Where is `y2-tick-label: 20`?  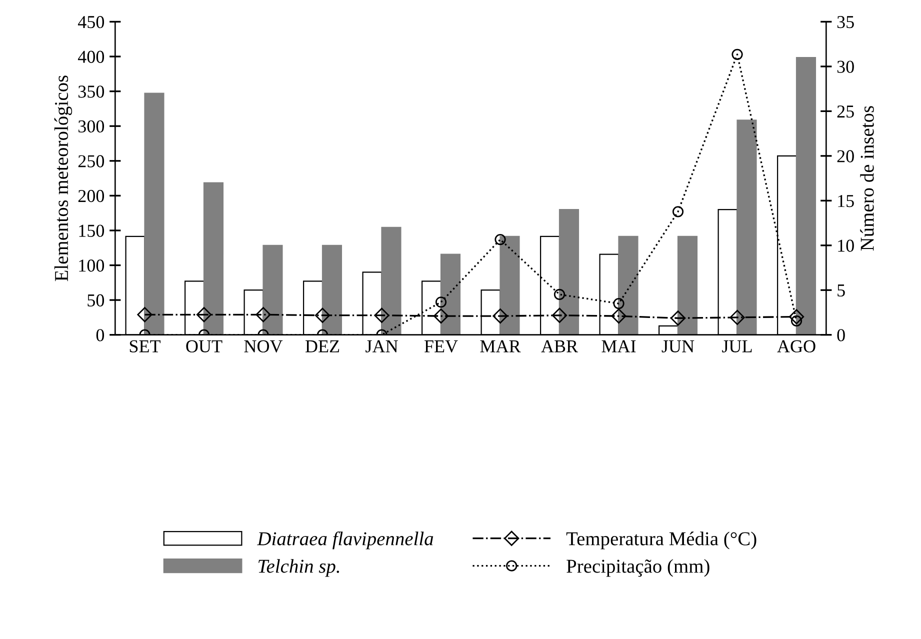
y2-tick-label: 20 is located at coordinates (845, 156).